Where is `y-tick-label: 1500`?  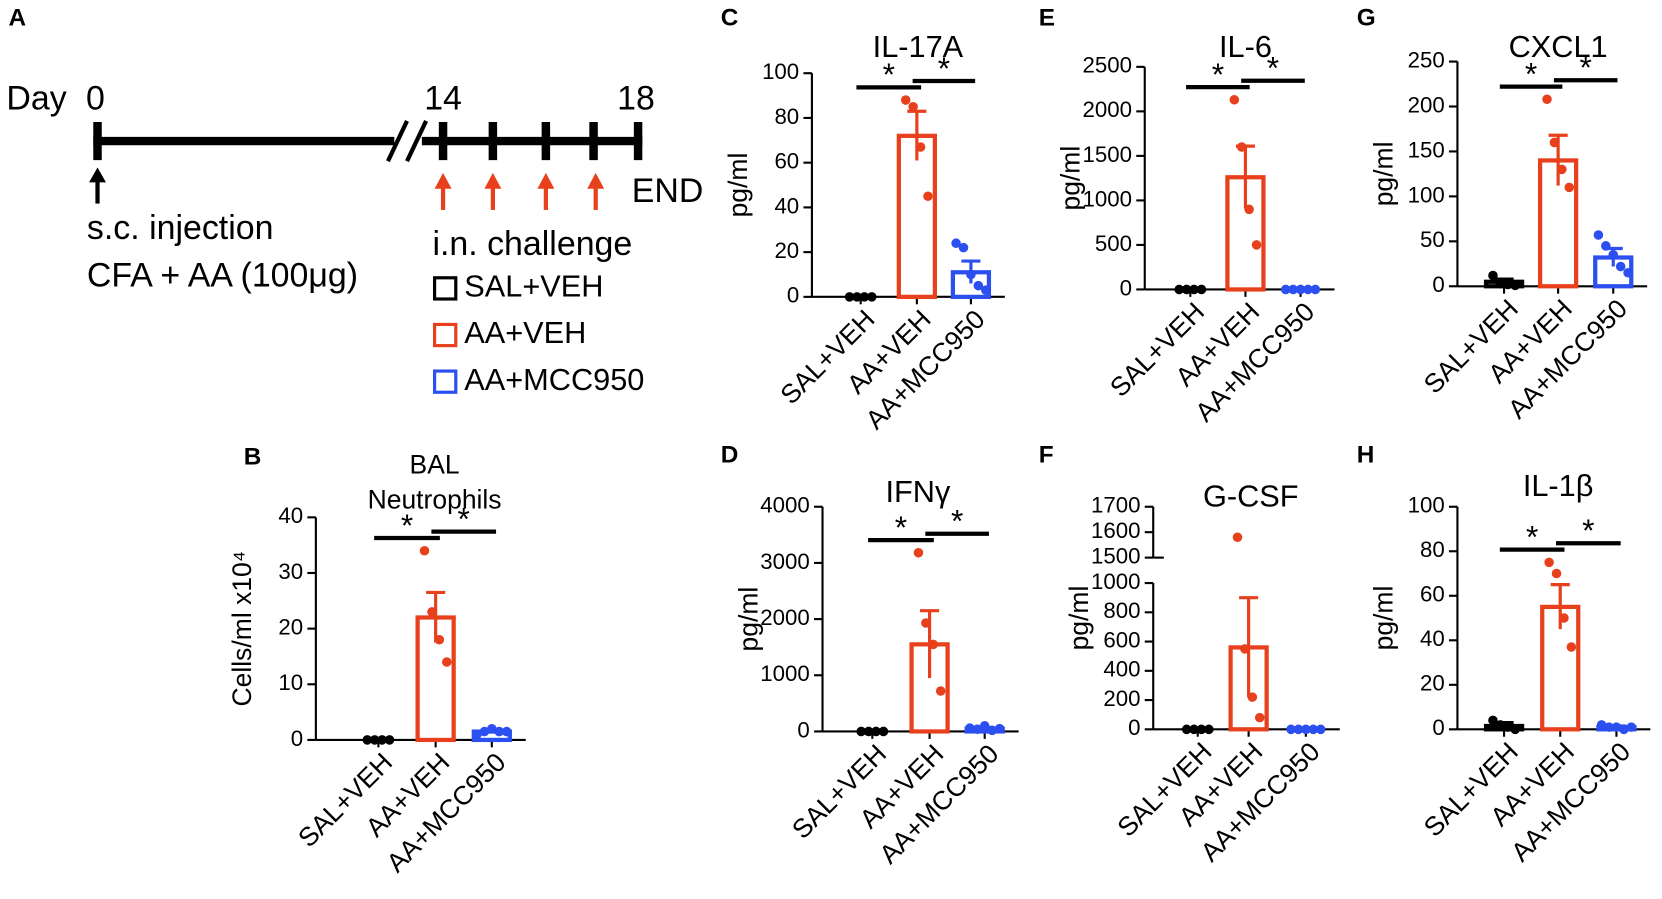 y-tick-label: 1500 is located at coordinates (1108, 154).